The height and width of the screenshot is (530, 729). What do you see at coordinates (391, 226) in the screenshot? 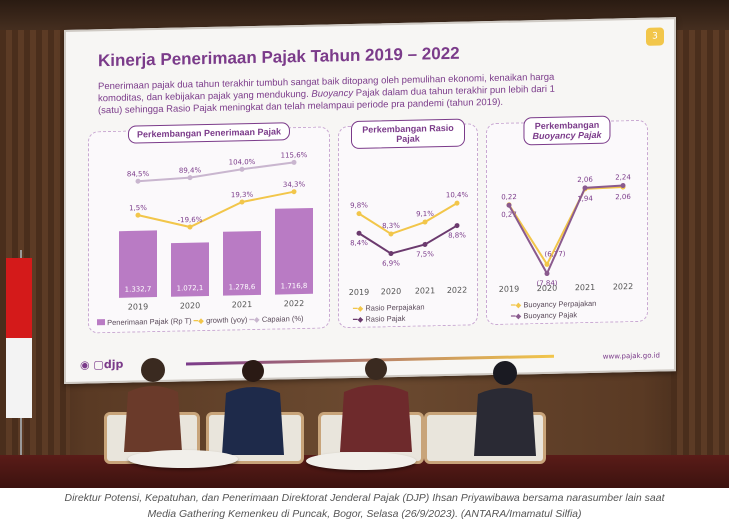
I see `rasio-label-0-2020: 8,3%` at bounding box center [391, 226].